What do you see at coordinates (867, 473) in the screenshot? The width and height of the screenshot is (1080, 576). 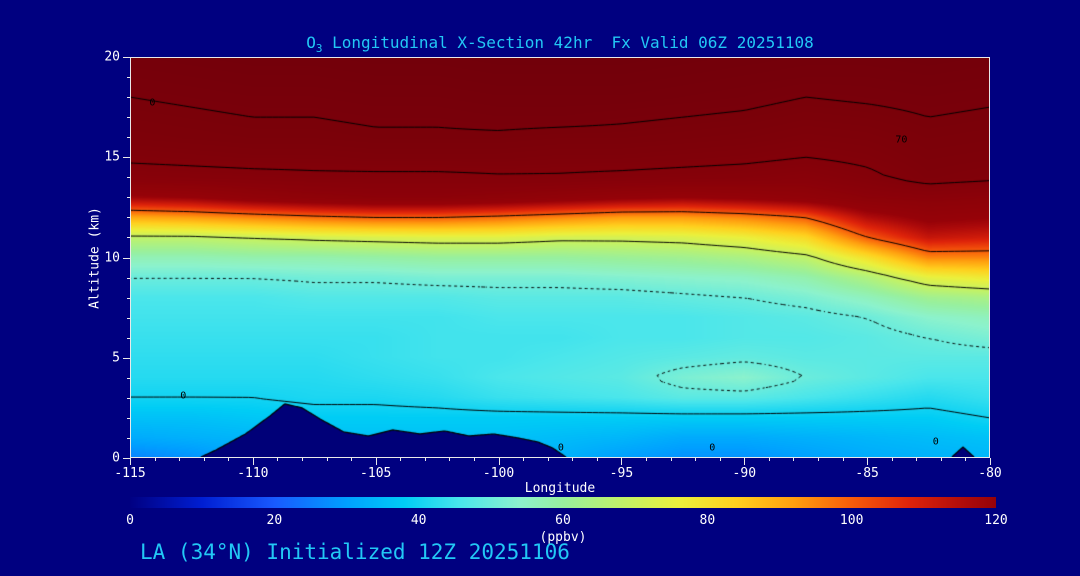 I see `x-tick-label: -85` at bounding box center [867, 473].